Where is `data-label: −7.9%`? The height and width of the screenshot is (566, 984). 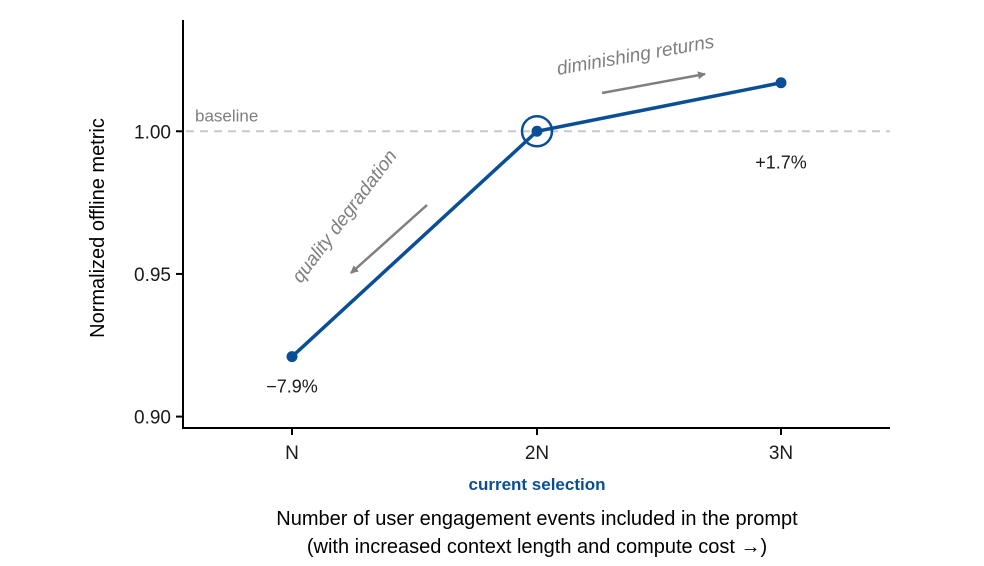
data-label: −7.9% is located at coordinates (292, 387).